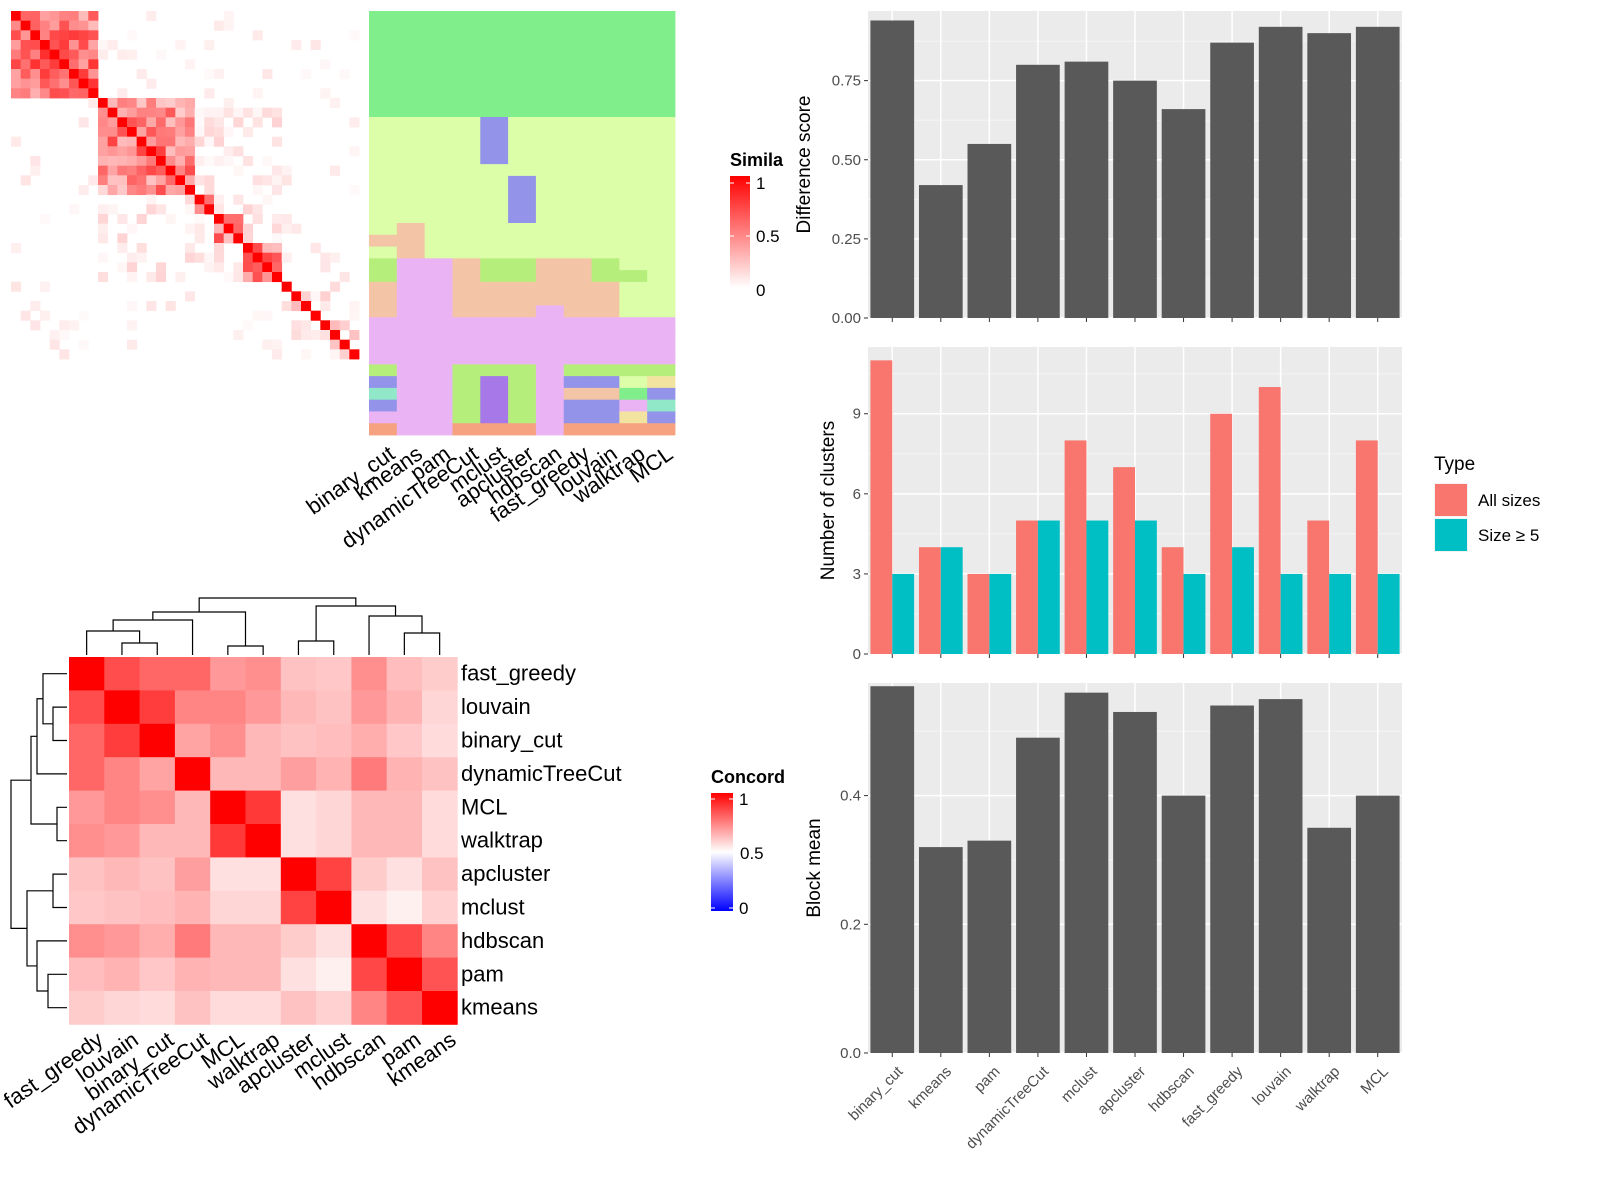 The height and width of the screenshot is (1200, 1600). Describe the element at coordinates (876, 1094) in the screenshot. I see `x-tick-label: binary_cut` at that location.